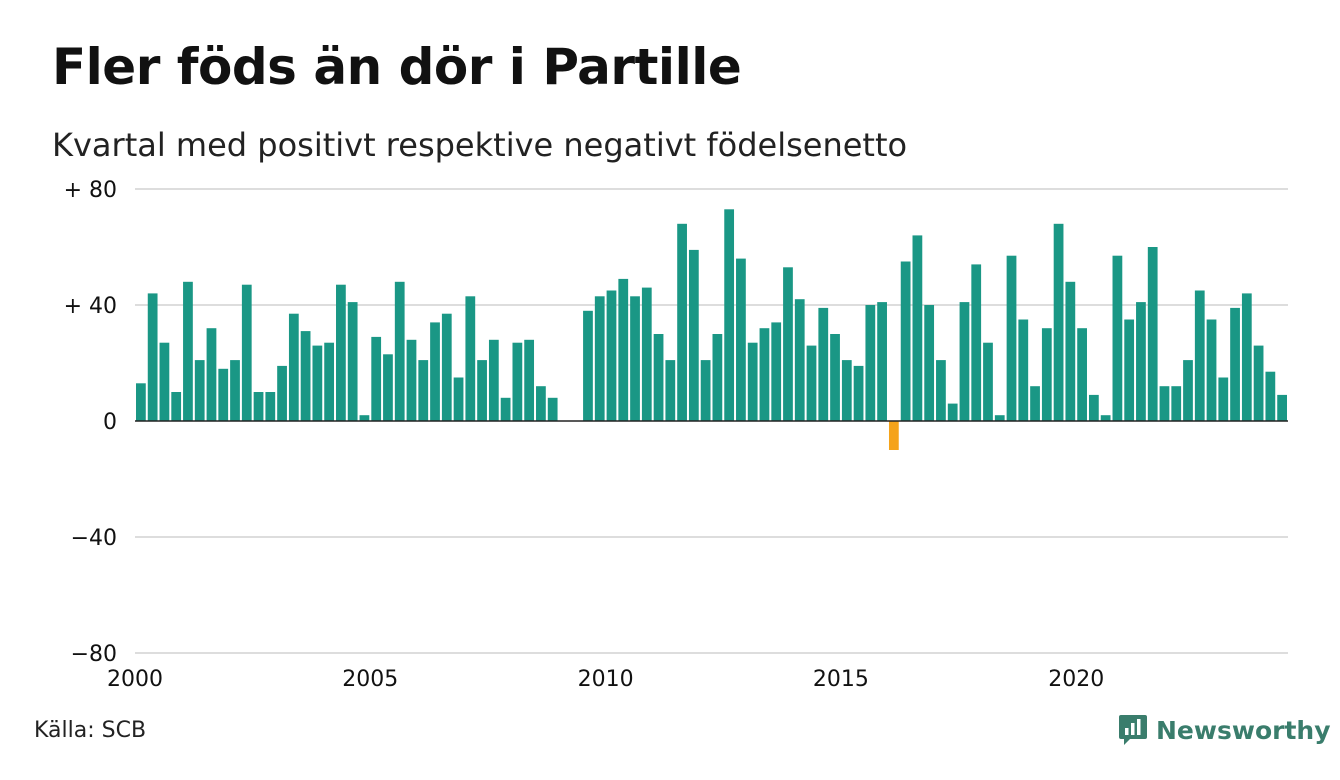 Image resolution: width=1340 pixels, height=780 pixels. What do you see at coordinates (606, 679) in the screenshot?
I see `x-tick-label: 2010` at bounding box center [606, 679].